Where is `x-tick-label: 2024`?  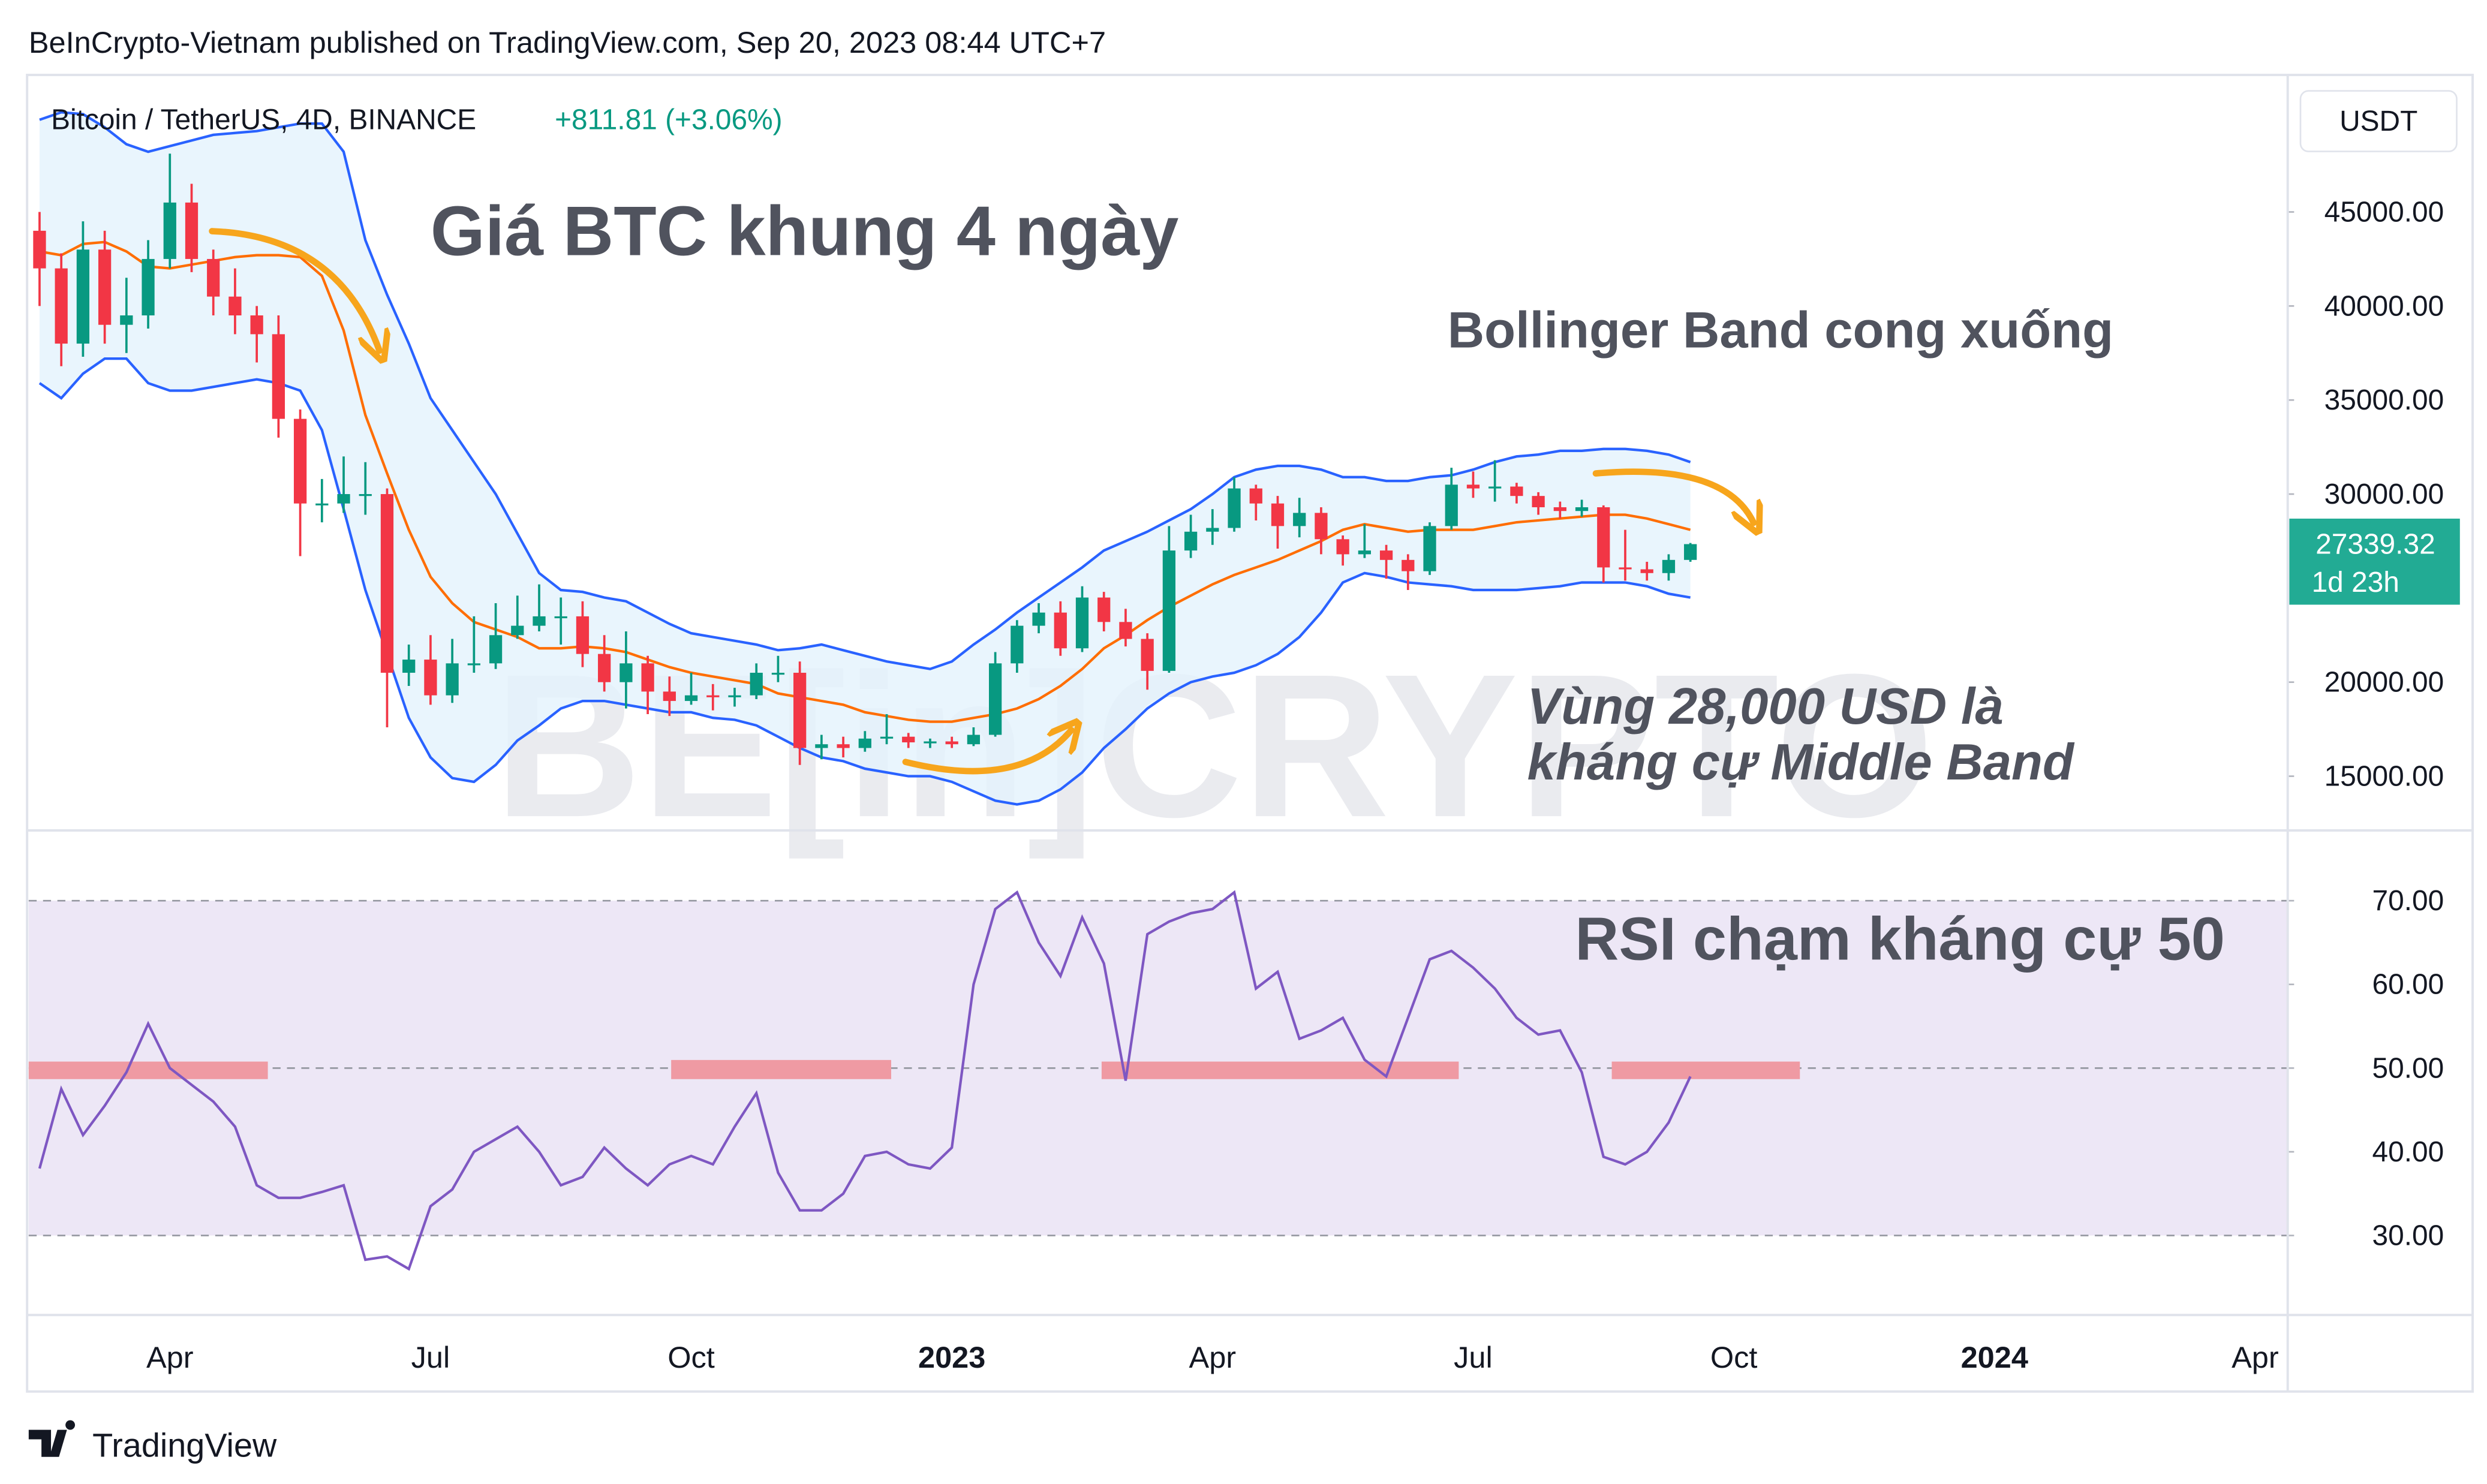
x-tick-label: 2024 is located at coordinates (1994, 1357).